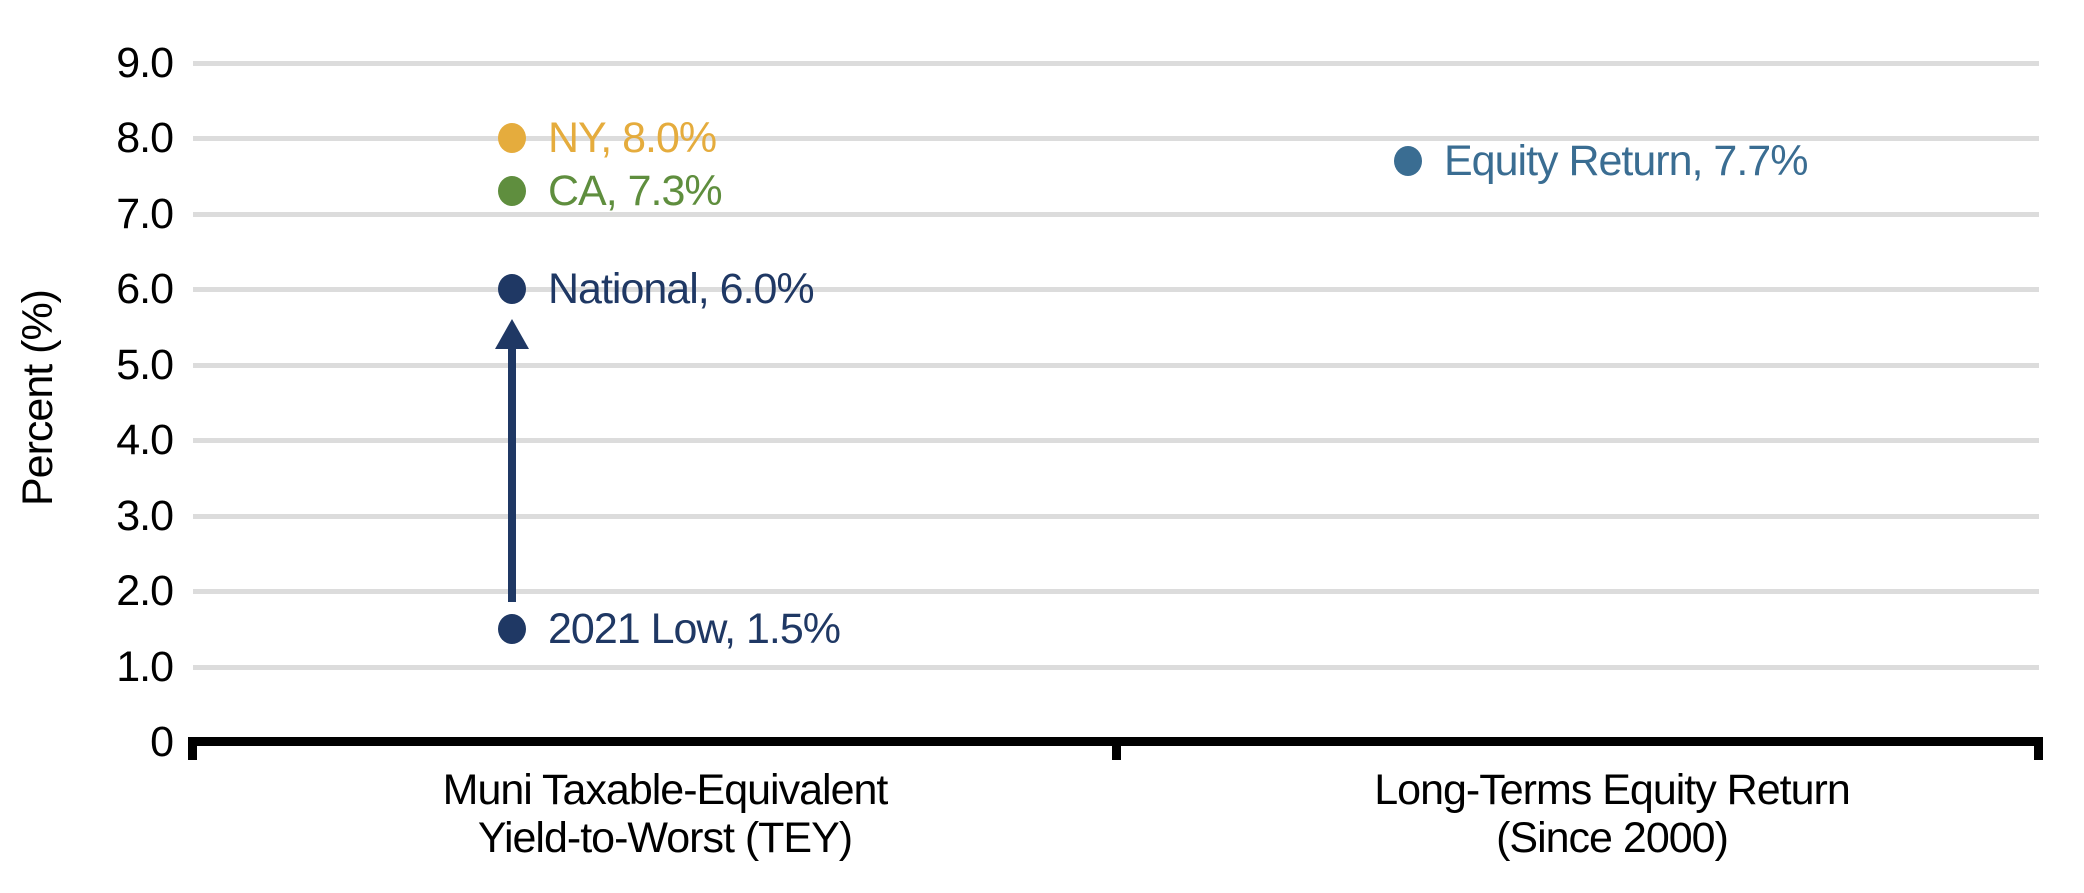 Image resolution: width=2084 pixels, height=893 pixels. Describe the element at coordinates (145, 138) in the screenshot. I see `y-tick-label-8.0: 8.0` at that location.